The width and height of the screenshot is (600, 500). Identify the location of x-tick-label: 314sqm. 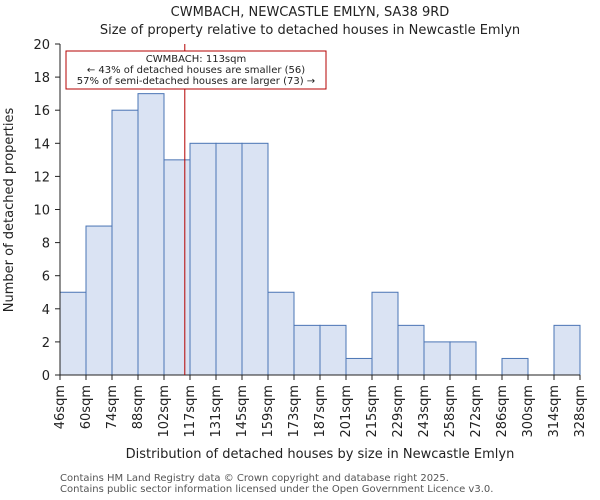
(554, 411).